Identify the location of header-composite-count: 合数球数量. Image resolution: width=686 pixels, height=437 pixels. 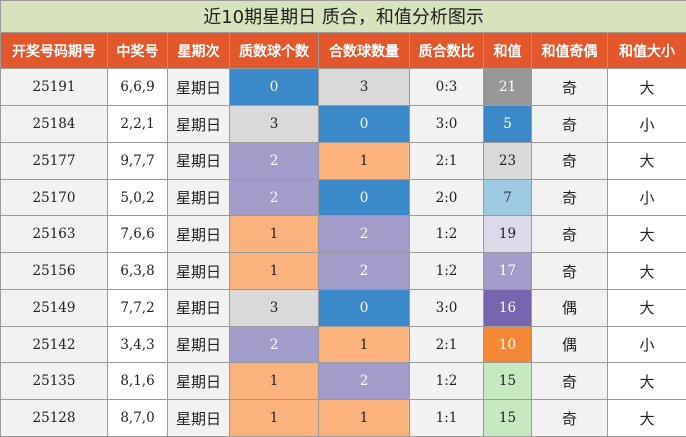
(364, 50).